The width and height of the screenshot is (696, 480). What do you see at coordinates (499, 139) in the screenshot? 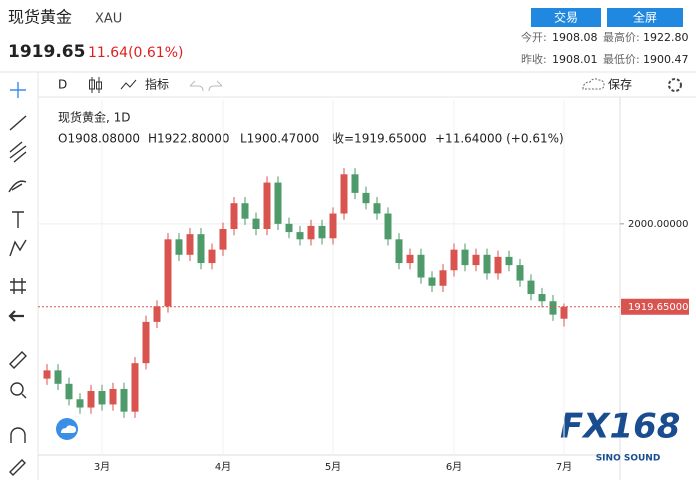
I see `legend-change: +11.64000 (+0.61%)` at bounding box center [499, 139].